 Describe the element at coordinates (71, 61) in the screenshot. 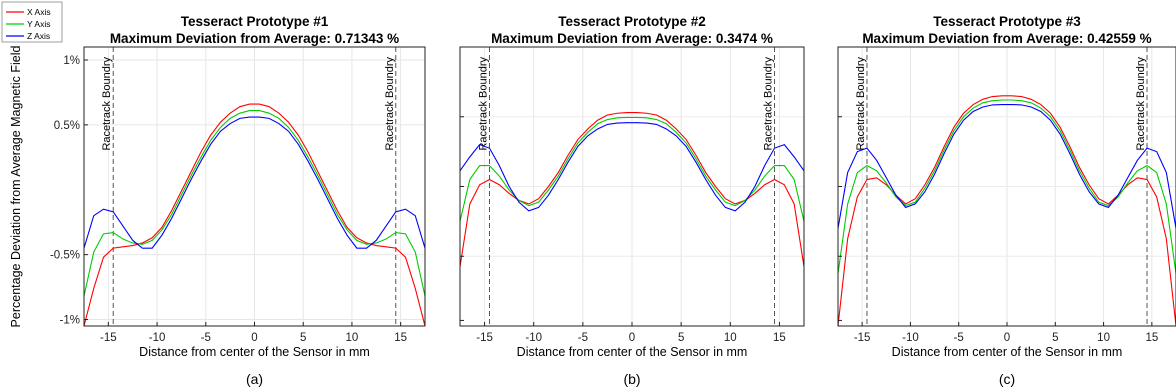

I see `y-tick-label: 1%` at that location.